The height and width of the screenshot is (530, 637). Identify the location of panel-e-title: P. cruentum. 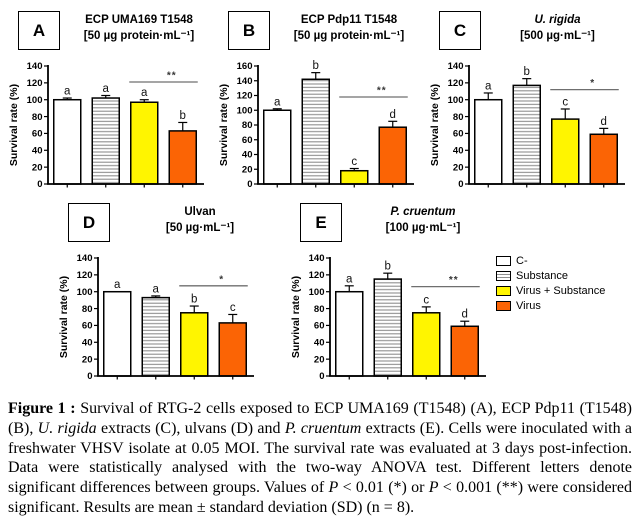
(423, 212).